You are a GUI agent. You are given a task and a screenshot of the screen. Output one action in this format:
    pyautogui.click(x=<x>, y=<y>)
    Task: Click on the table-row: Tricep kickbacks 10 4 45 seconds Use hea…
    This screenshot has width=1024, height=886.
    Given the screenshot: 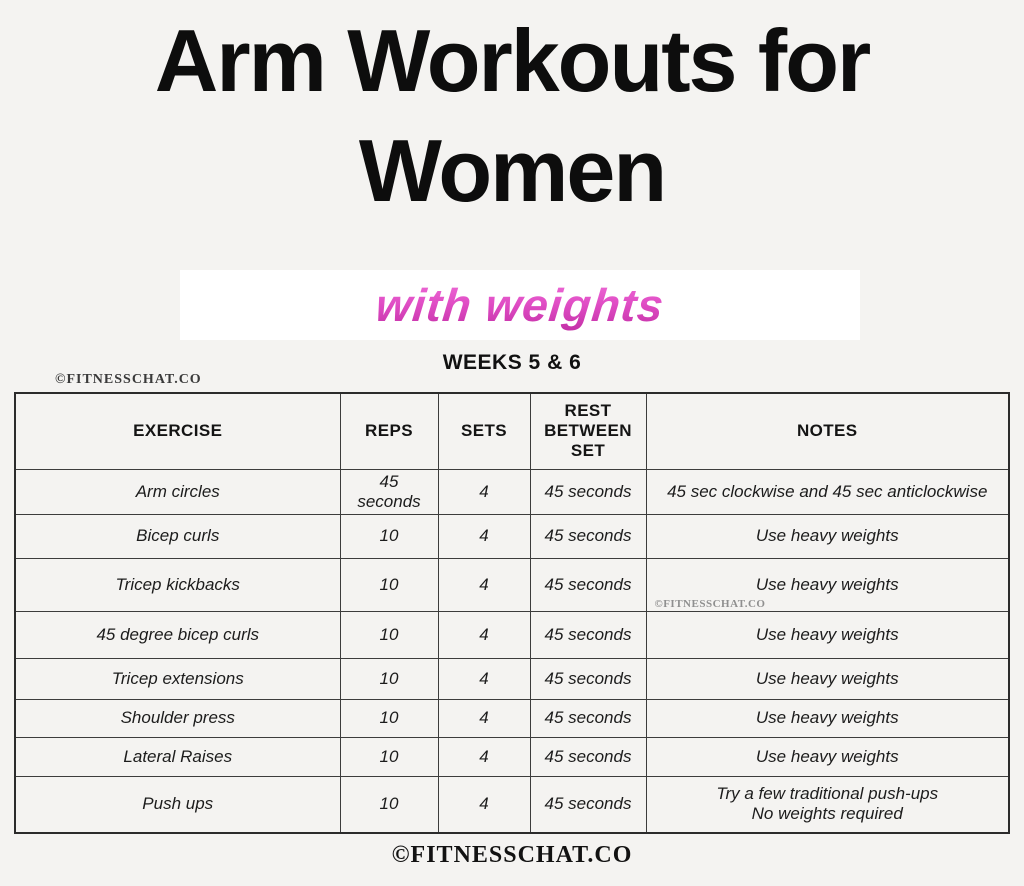 What is the action you would take?
    pyautogui.click(x=512, y=584)
    